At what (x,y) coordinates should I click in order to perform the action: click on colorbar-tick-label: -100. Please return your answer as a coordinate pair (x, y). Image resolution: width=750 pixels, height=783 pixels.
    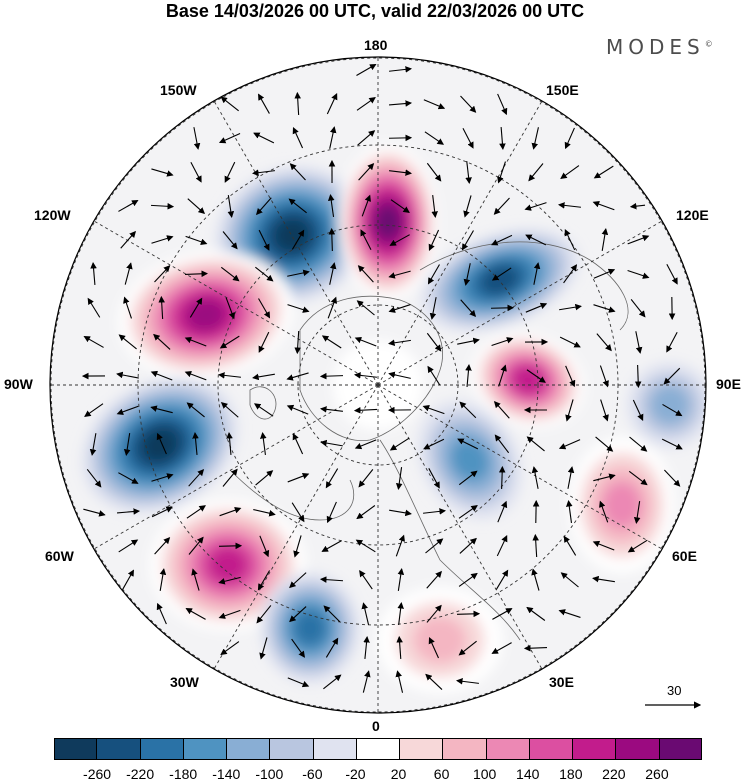
    Looking at the image, I should click on (269, 774).